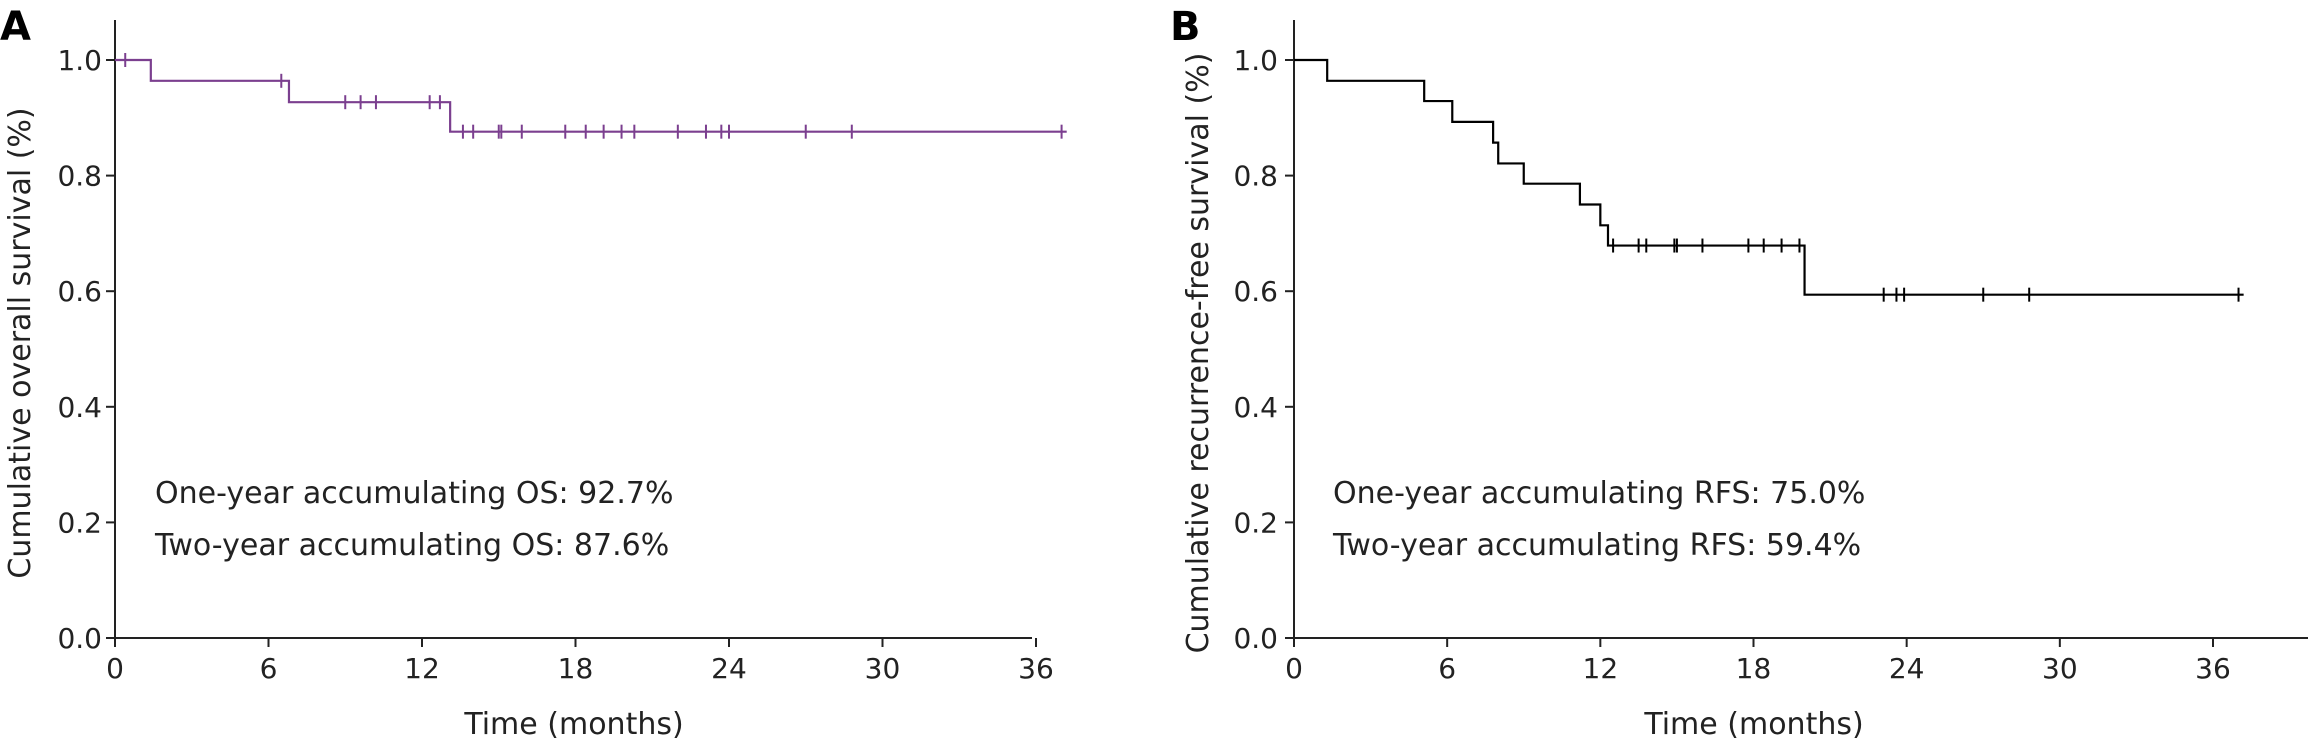 The height and width of the screenshot is (751, 2309). I want to click on panel-b-survival-curve, so click(1769, 177).